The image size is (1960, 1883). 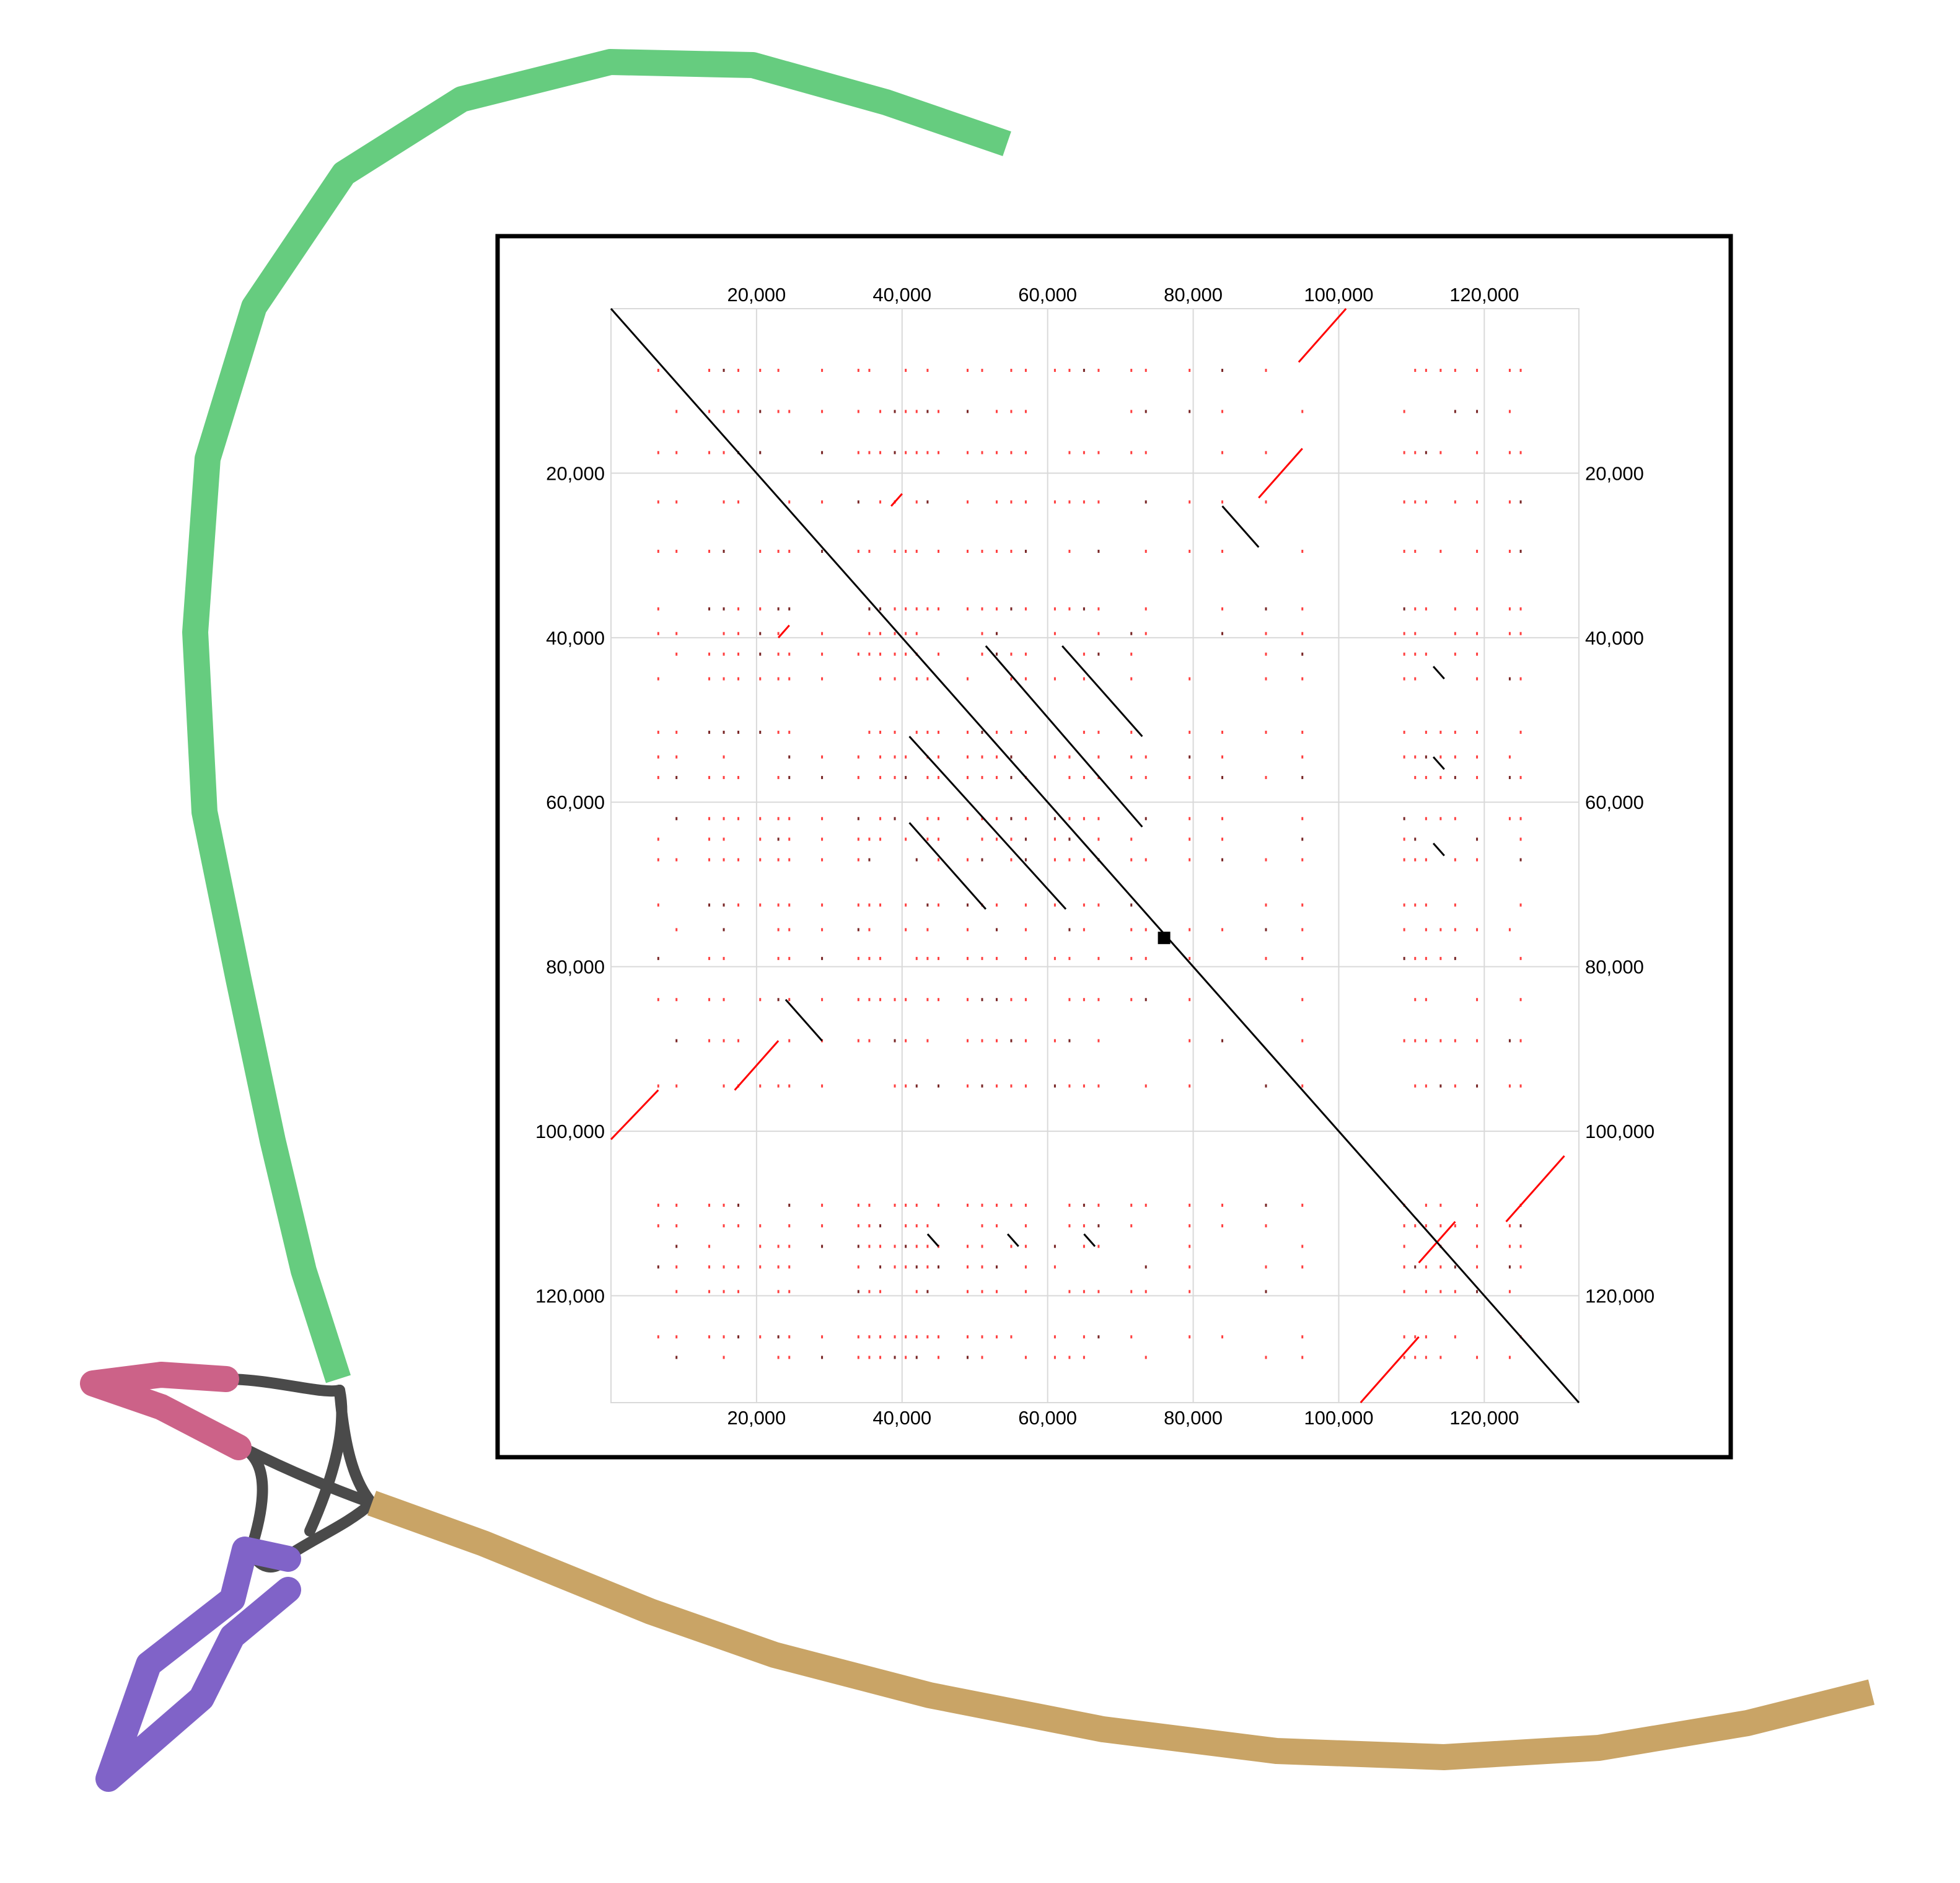 What do you see at coordinates (1193, 1418) in the screenshot?
I see `x-tick-label-bottom: 80,000` at bounding box center [1193, 1418].